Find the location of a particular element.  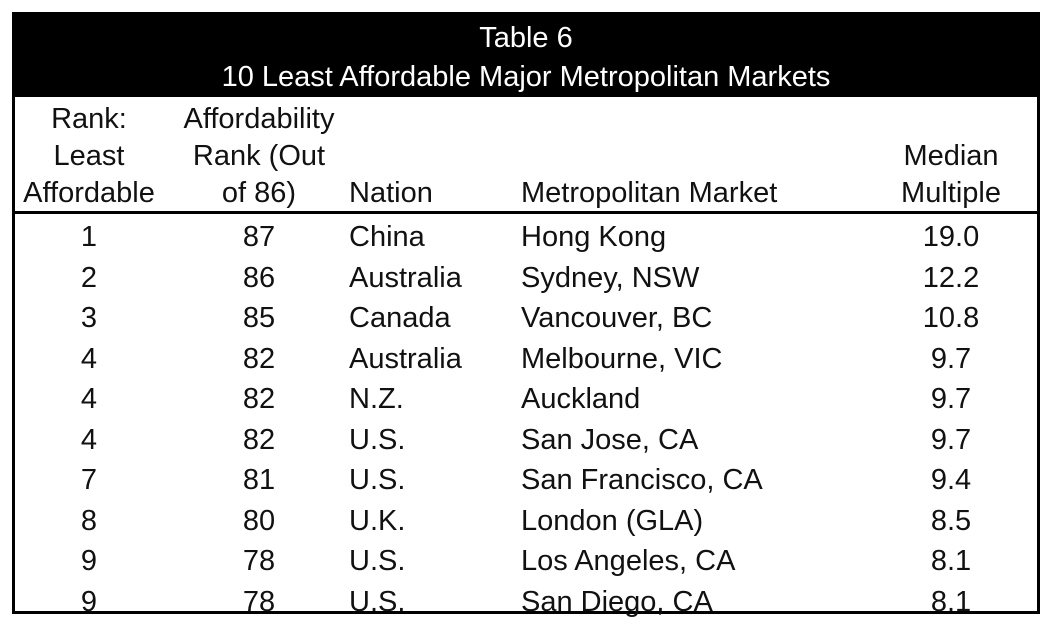

table-row: 9 78 U.S. San Diego, CA 8.1 is located at coordinates (526, 602).